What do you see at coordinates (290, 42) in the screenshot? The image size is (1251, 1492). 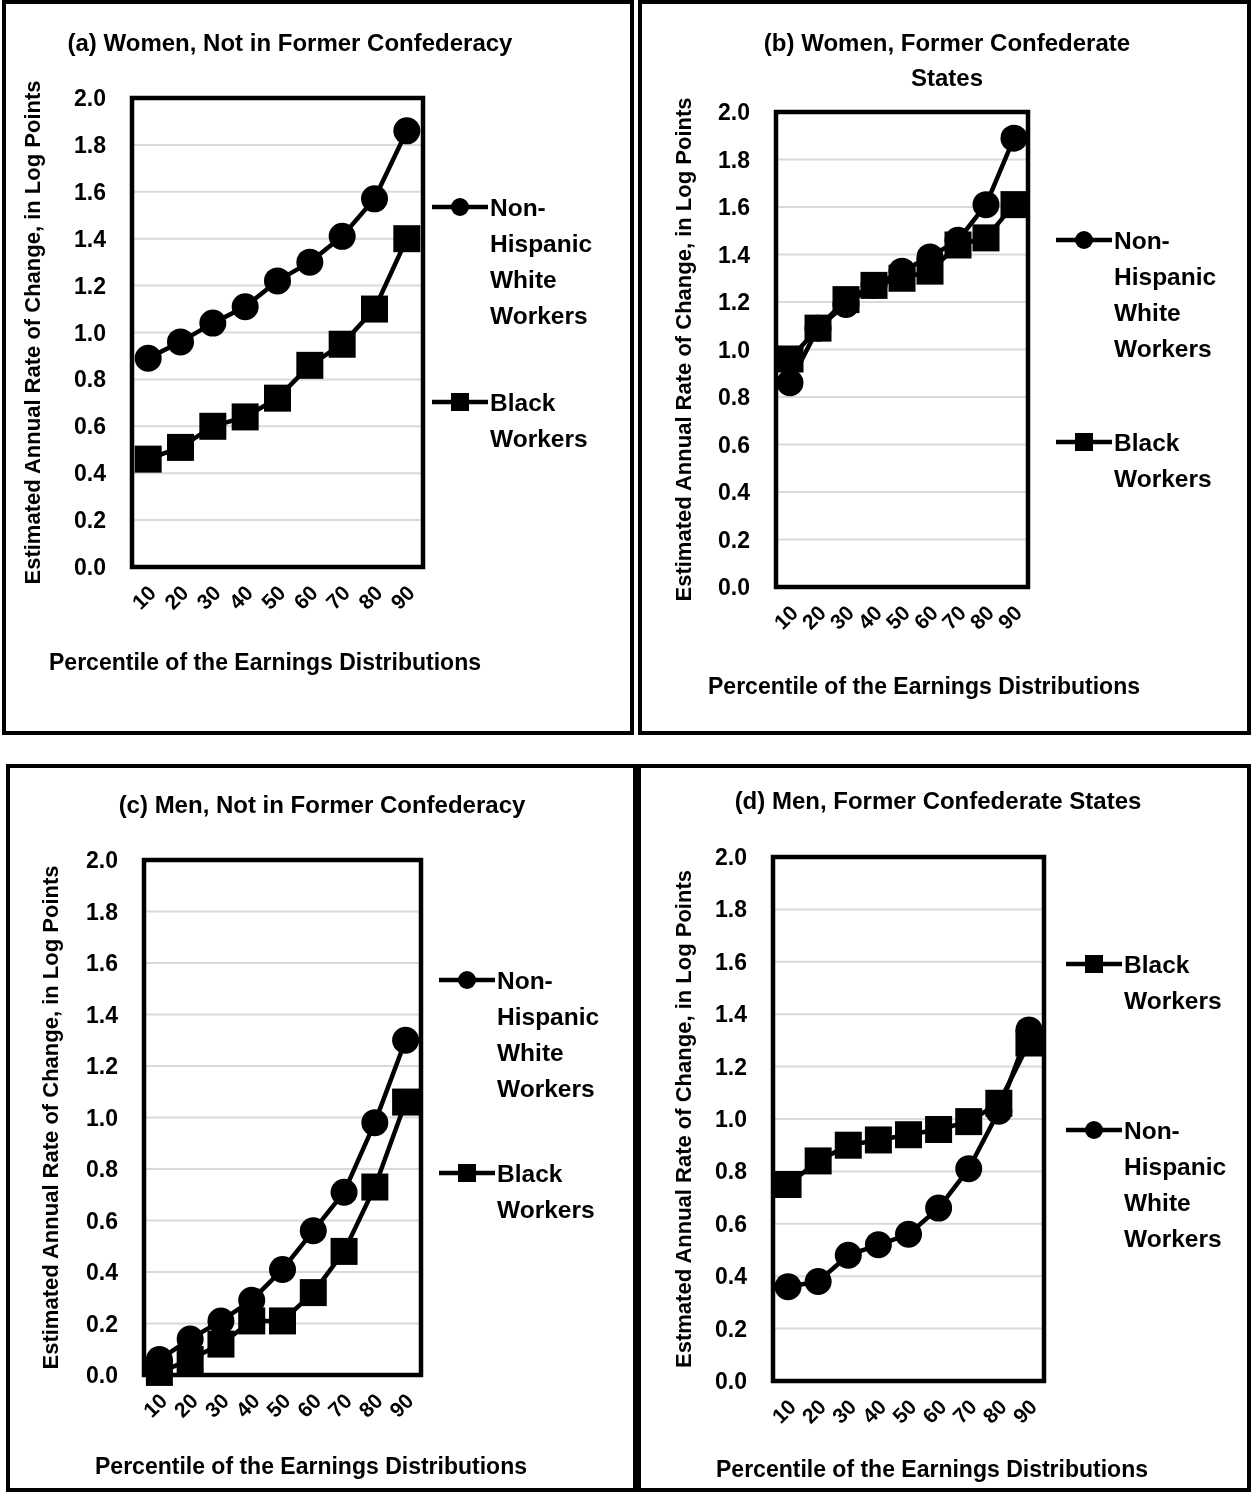 I see `chart-title: (a) Women, Not in Former Confederacy` at bounding box center [290, 42].